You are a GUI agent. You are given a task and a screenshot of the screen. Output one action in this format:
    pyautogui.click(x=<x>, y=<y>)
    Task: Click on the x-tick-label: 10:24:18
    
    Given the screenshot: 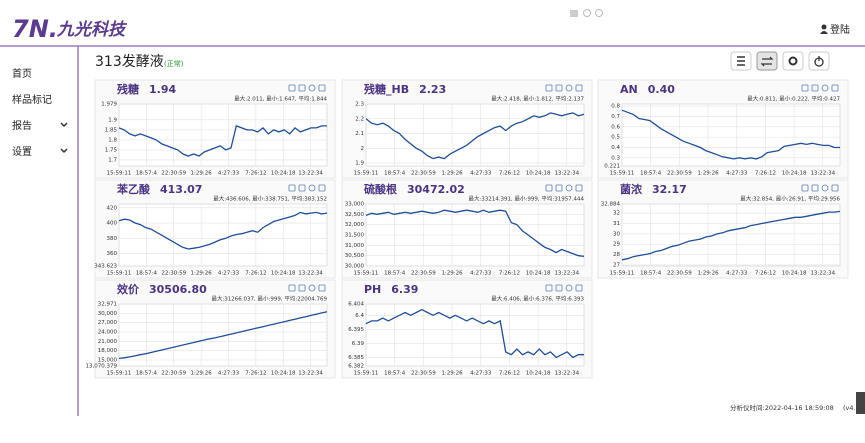 What is the action you would take?
    pyautogui.click(x=283, y=274)
    